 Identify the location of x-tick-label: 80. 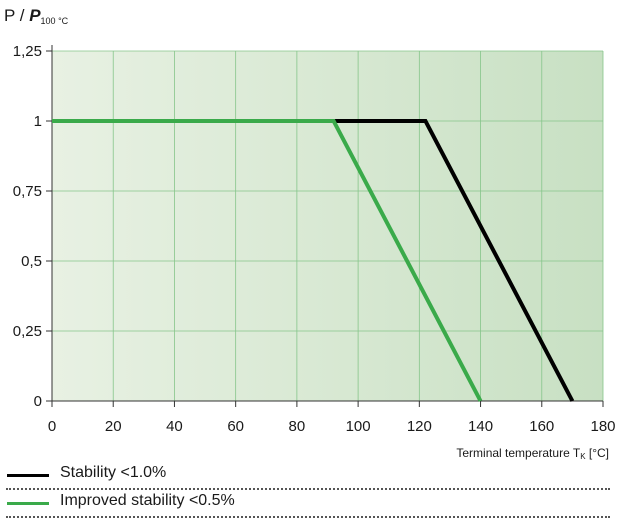
(297, 426).